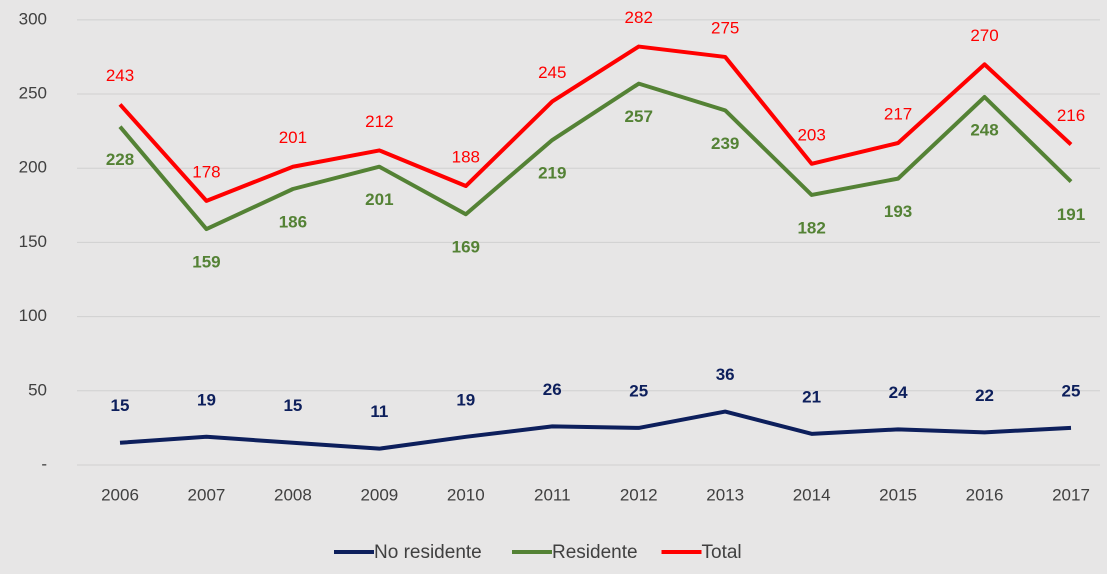  Describe the element at coordinates (898, 494) in the screenshot. I see `x-tick-label: 2015` at that location.